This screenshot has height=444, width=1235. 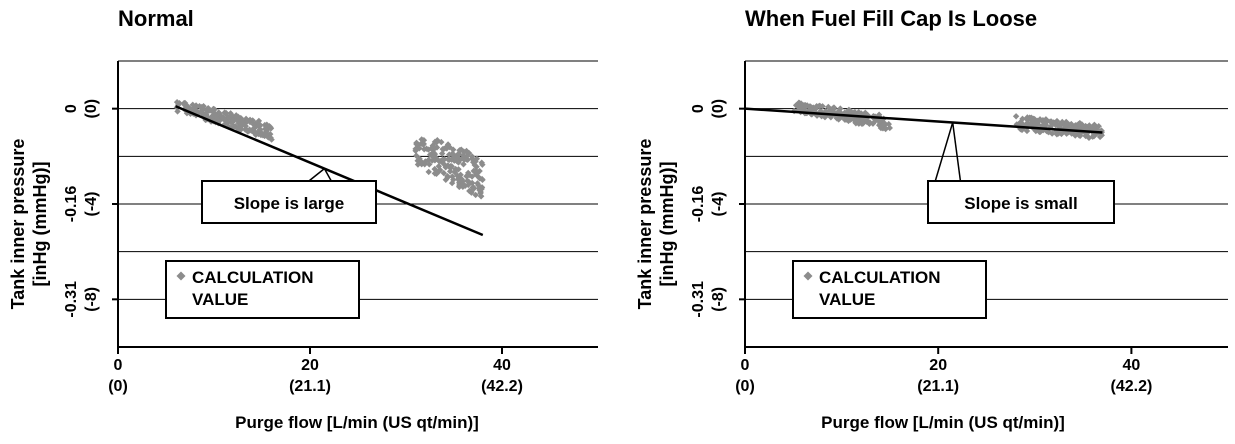 What do you see at coordinates (880, 277) in the screenshot?
I see `legend-label: CALCULATION` at bounding box center [880, 277].